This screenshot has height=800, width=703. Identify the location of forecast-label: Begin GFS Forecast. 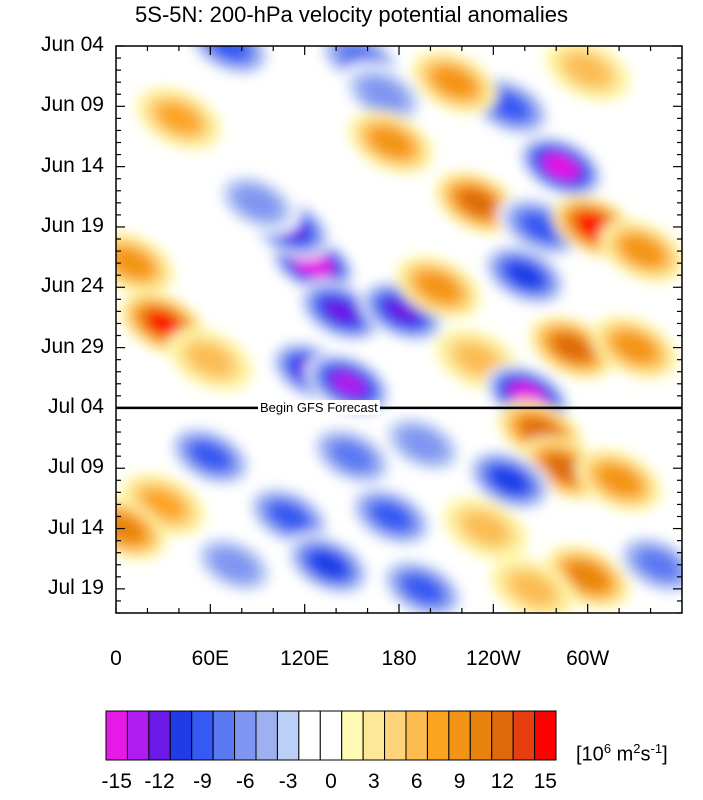
(319, 407).